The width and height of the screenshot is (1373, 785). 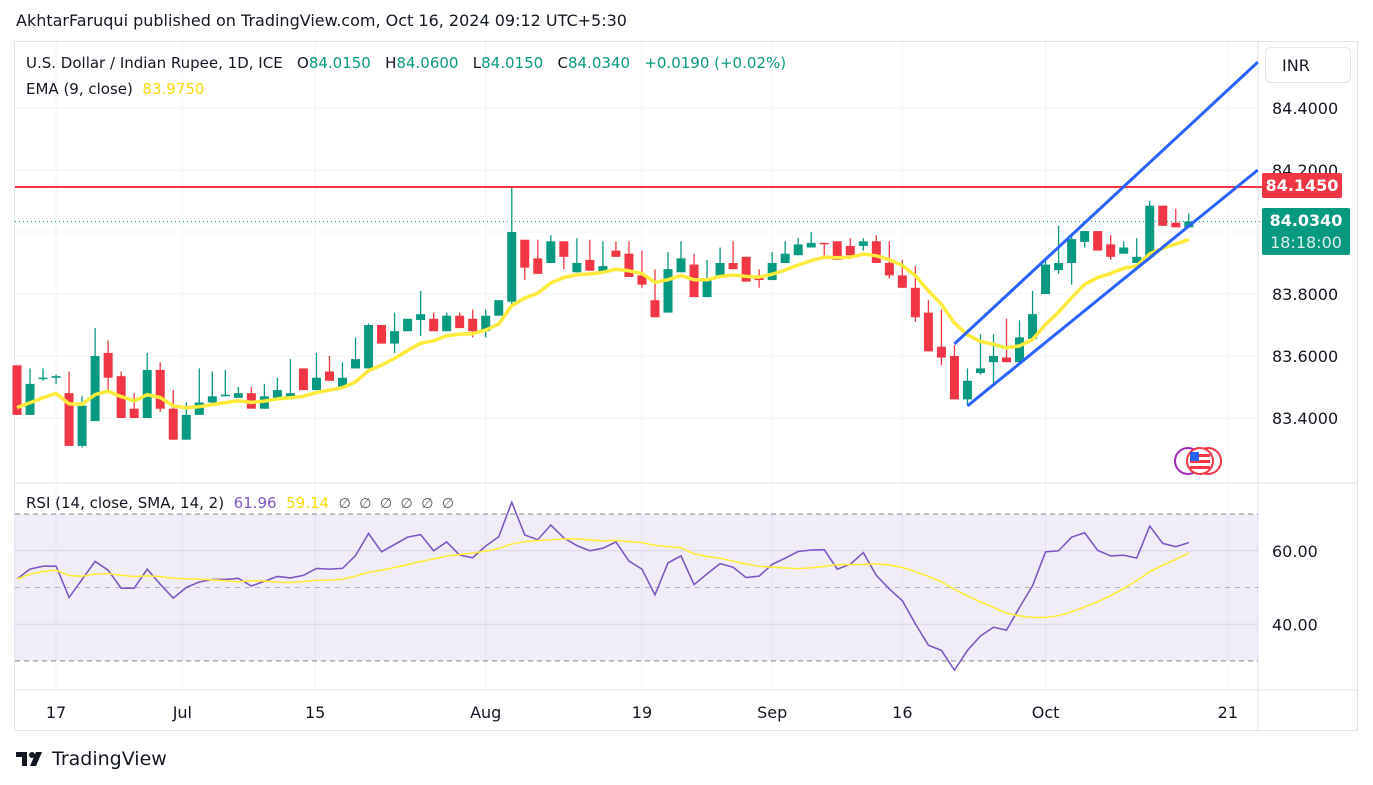 What do you see at coordinates (1308, 65) in the screenshot?
I see `currency-button: INR` at bounding box center [1308, 65].